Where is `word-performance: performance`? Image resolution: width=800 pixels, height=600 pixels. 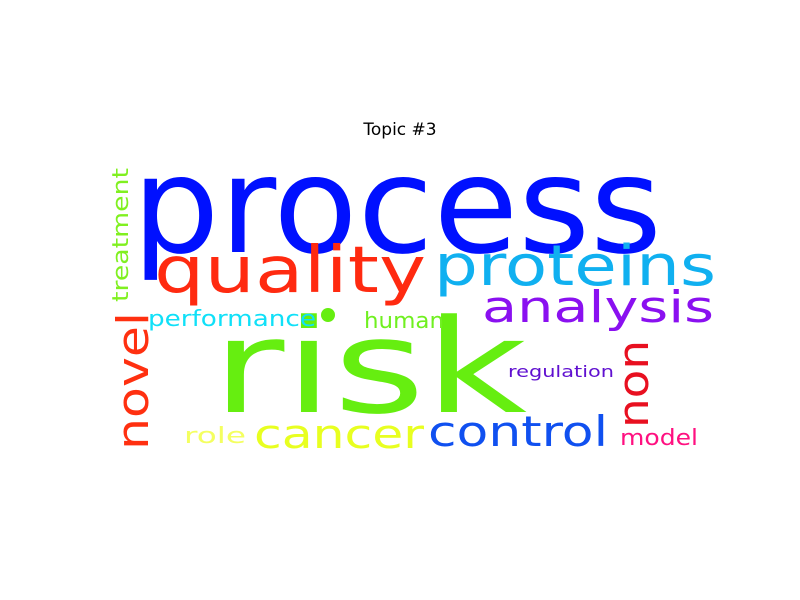 word-performance: performance is located at coordinates (232, 319).